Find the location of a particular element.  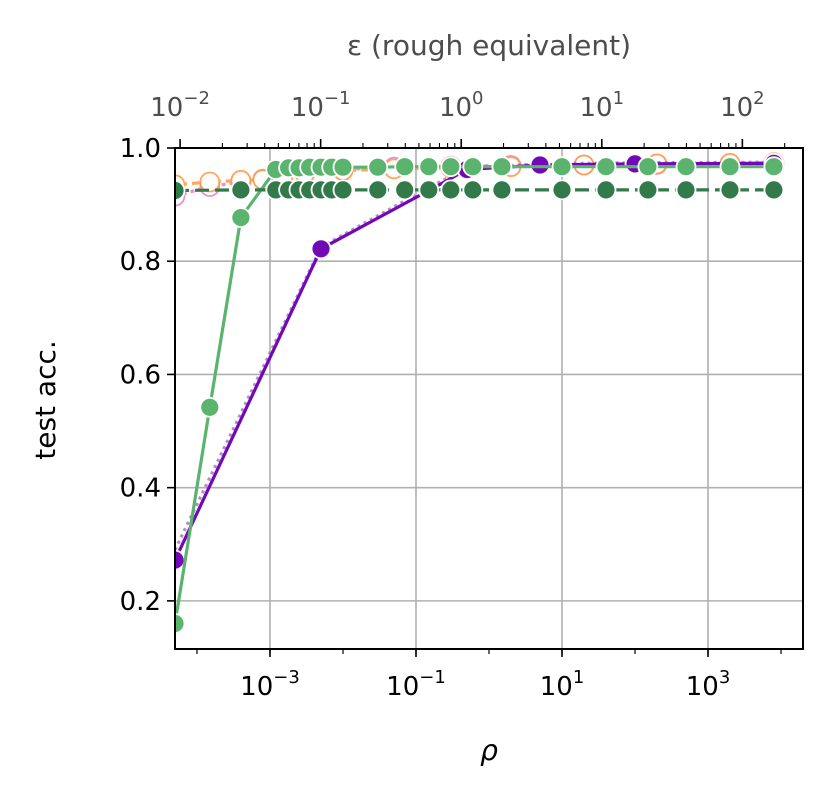

x-tick-label: 10⁻³ is located at coordinates (270, 684).